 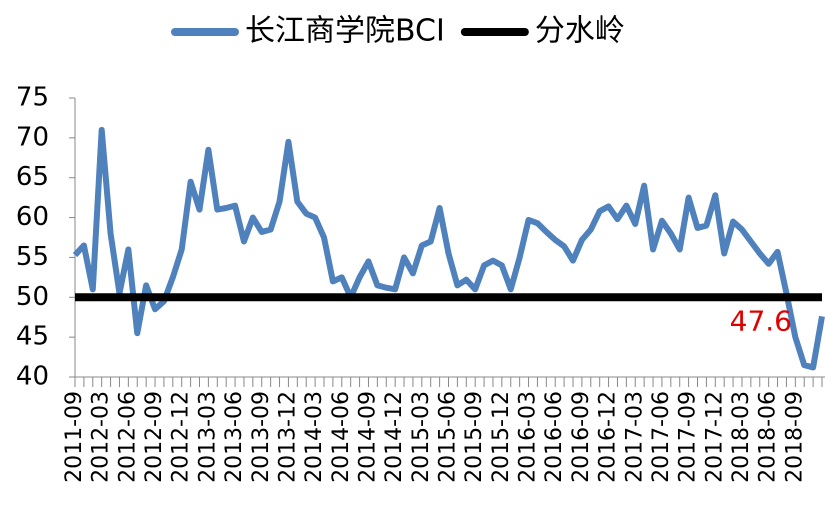 What do you see at coordinates (287, 437) in the screenshot?
I see `x-tick-label: 2013-12` at bounding box center [287, 437].